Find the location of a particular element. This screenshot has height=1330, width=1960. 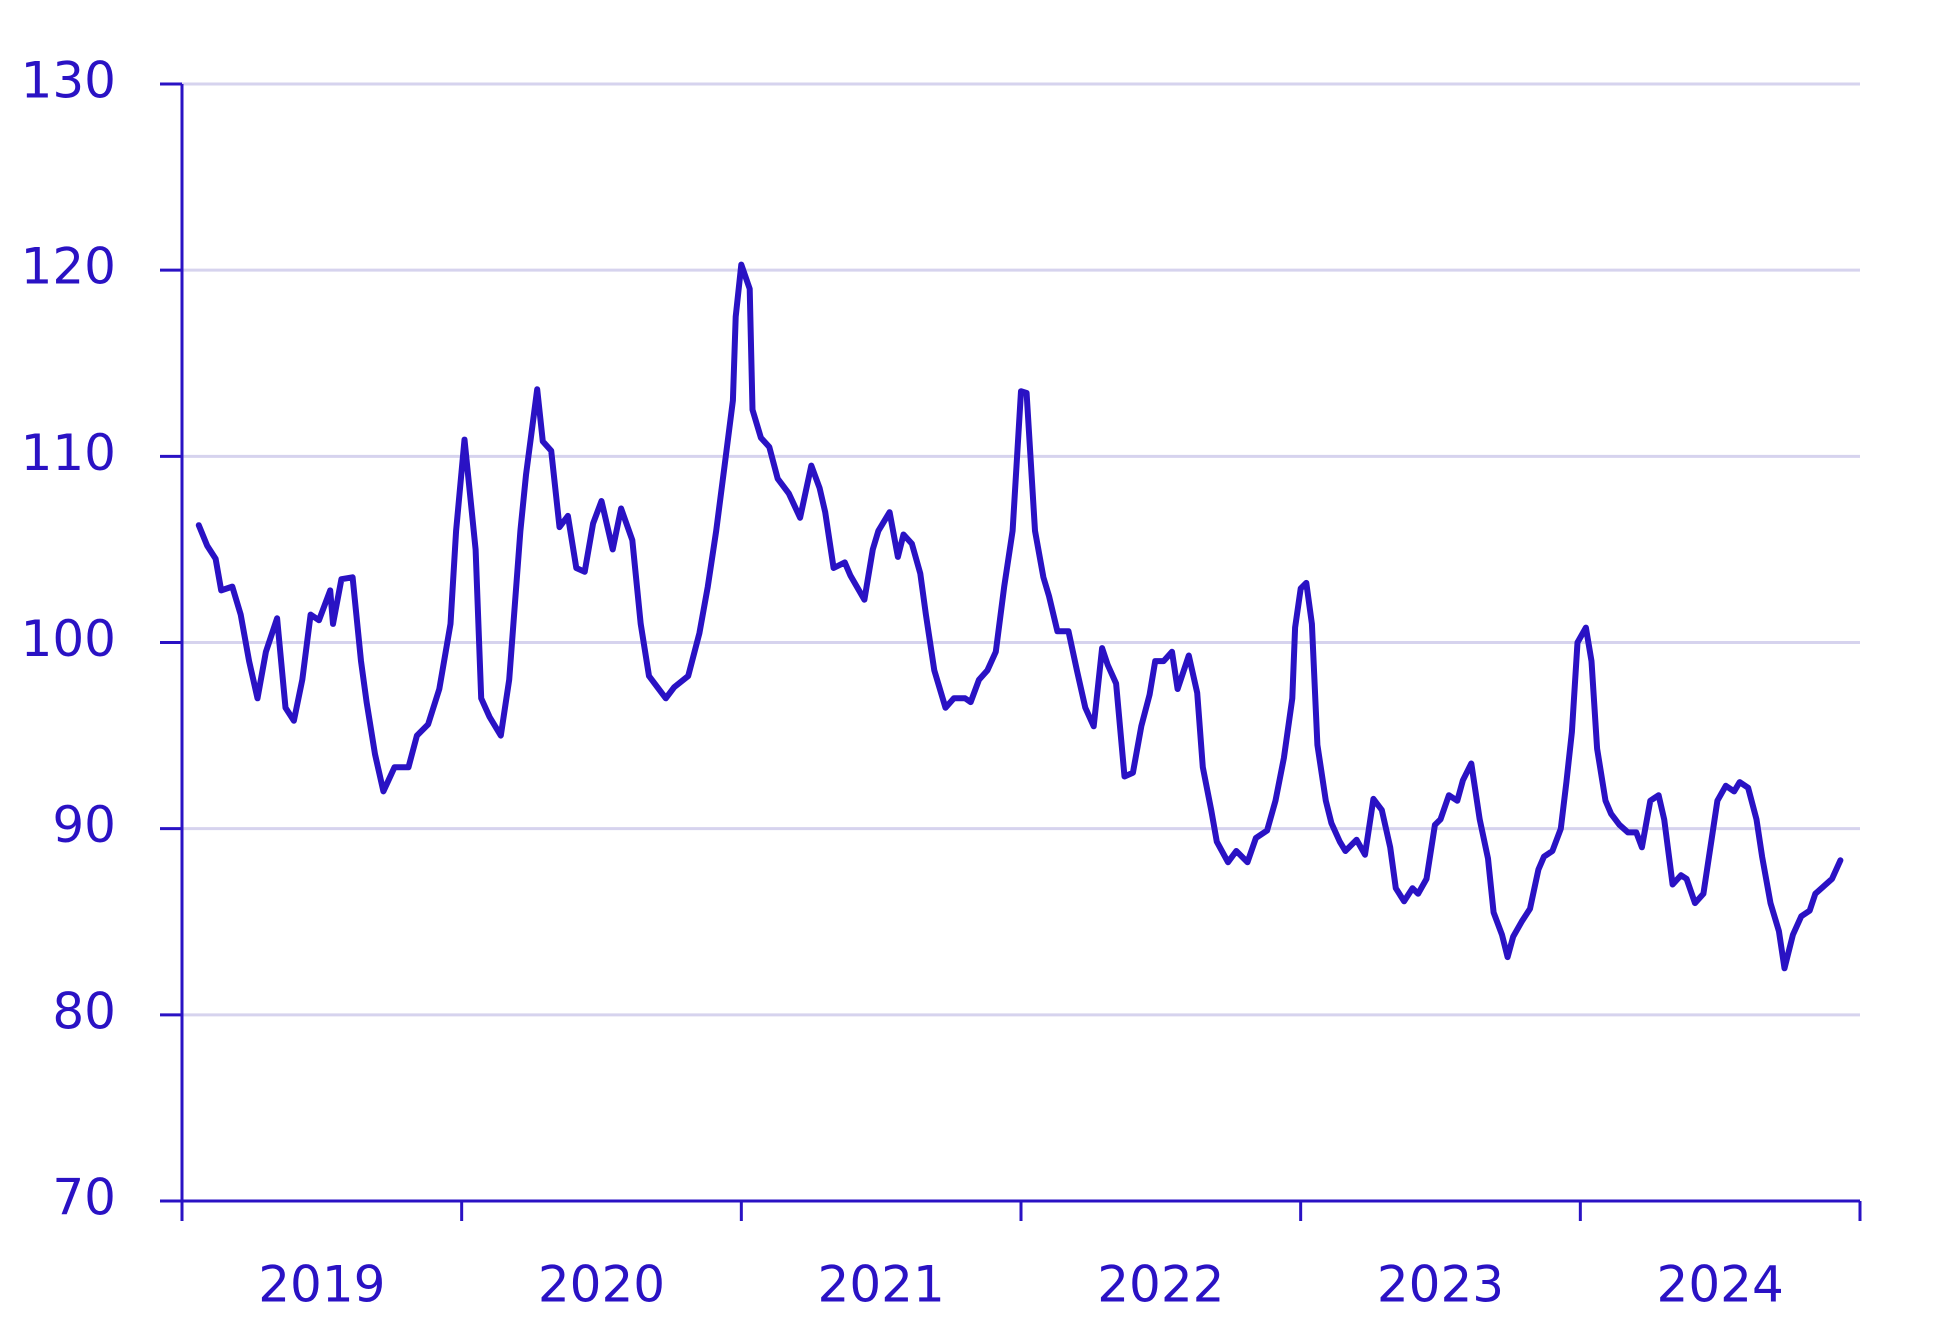

x-tick-label: 2020 is located at coordinates (601, 1285).